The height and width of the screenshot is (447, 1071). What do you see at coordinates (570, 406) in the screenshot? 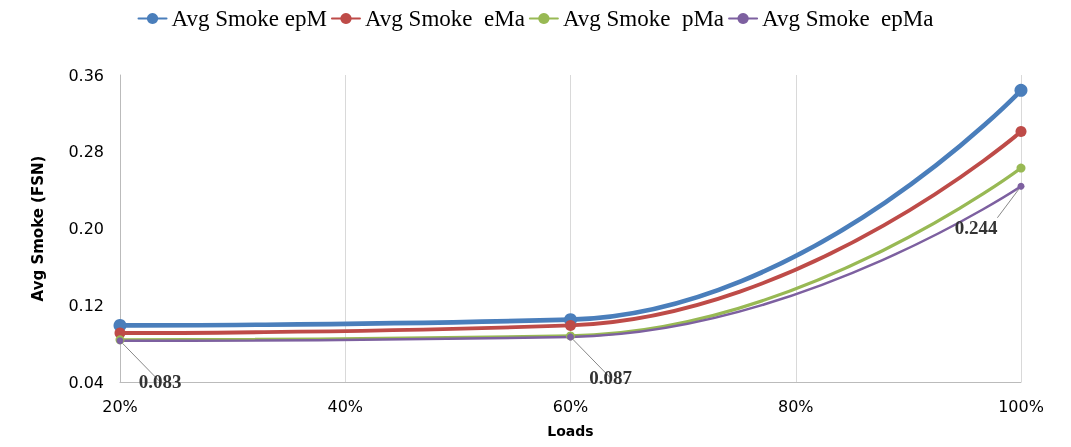
I see `x-tick-label: 60%` at bounding box center [570, 406].